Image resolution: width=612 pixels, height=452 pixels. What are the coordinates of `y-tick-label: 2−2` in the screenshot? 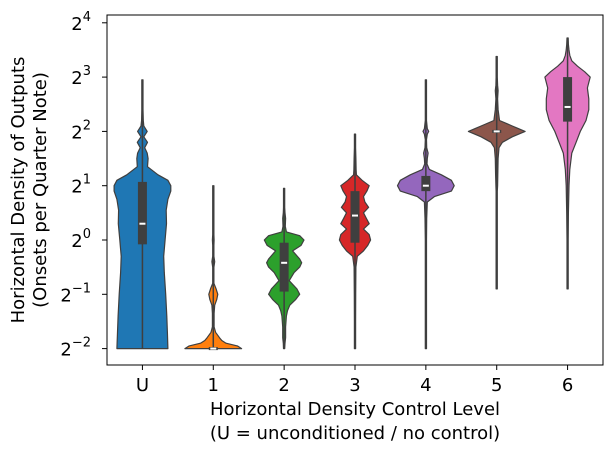 It's located at (75, 348).